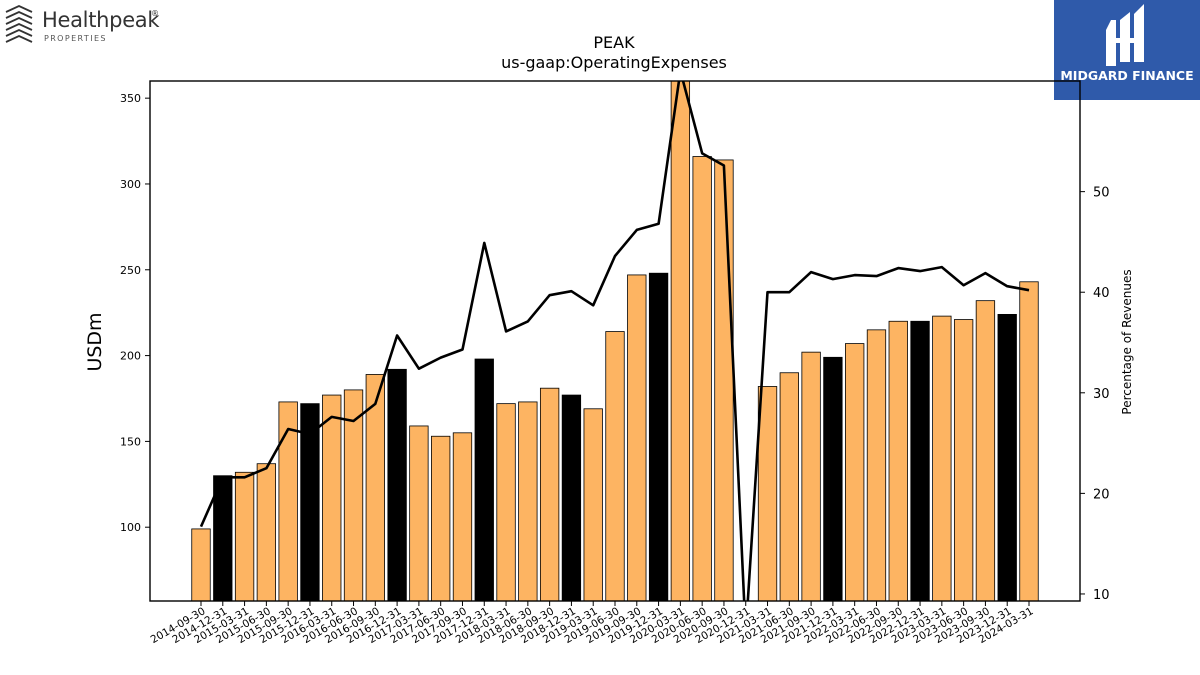 The image size is (1200, 675). Describe the element at coordinates (1101, 494) in the screenshot. I see `y2-tick-label: 20` at that location.